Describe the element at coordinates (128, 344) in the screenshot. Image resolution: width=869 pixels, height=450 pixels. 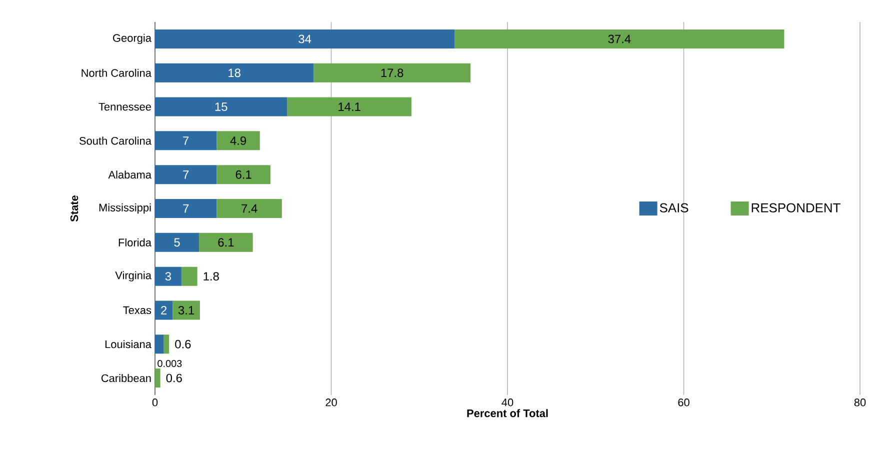
I see `y-tick-label: Louisiana` at that location.